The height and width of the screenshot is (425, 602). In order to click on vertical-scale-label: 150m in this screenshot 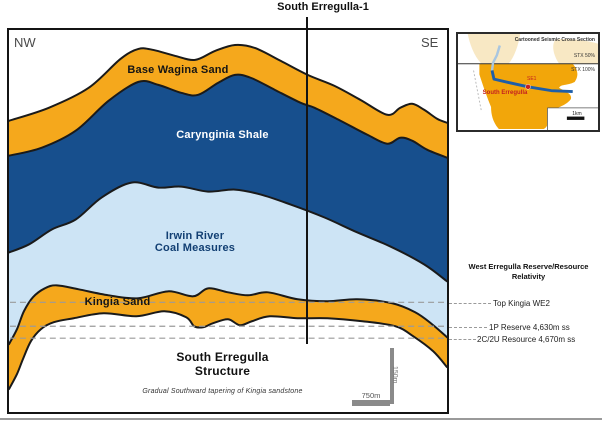, I will do `click(394, 375)`.